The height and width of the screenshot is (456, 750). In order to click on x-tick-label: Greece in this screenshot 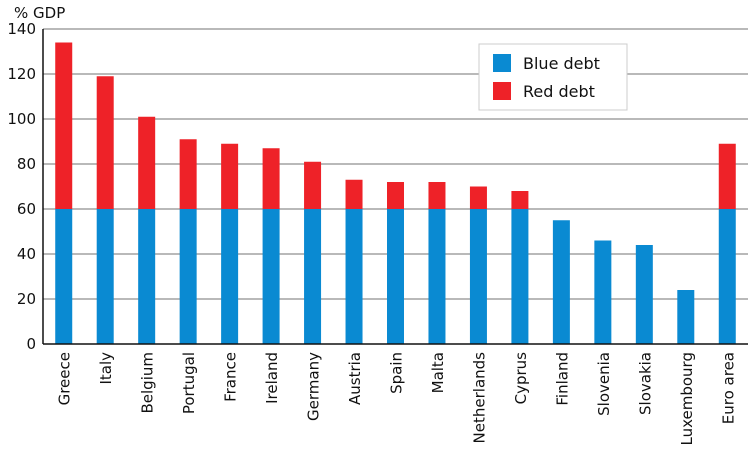, I will do `click(65, 378)`.